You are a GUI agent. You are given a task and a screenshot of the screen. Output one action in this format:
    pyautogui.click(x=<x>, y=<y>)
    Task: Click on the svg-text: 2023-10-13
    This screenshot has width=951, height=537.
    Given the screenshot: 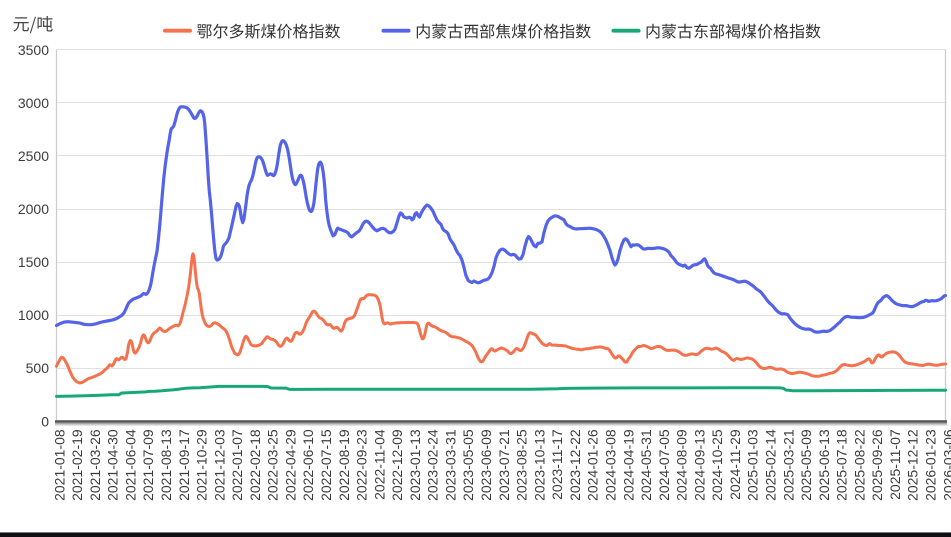 What is the action you would take?
    pyautogui.click(x=539, y=465)
    